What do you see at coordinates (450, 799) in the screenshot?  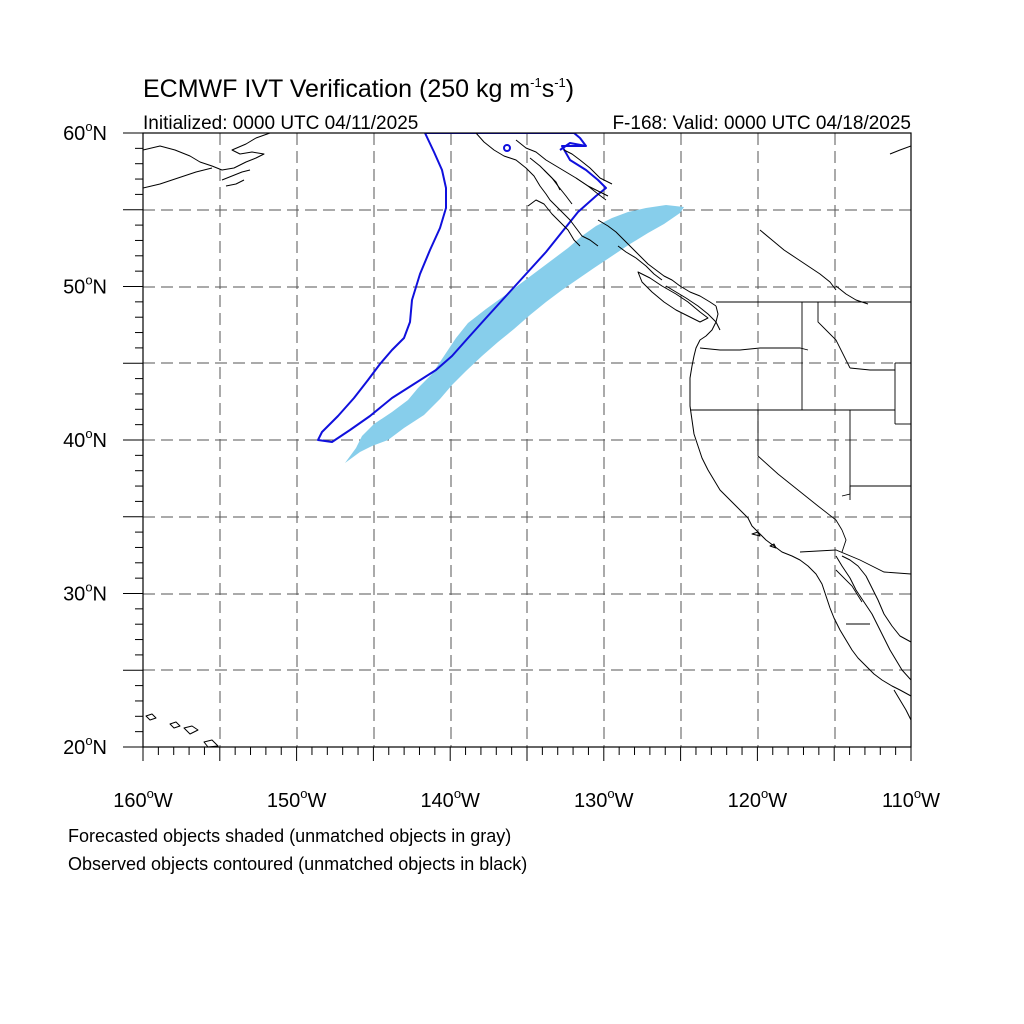 I see `lon-label: 140oW` at bounding box center [450, 799].